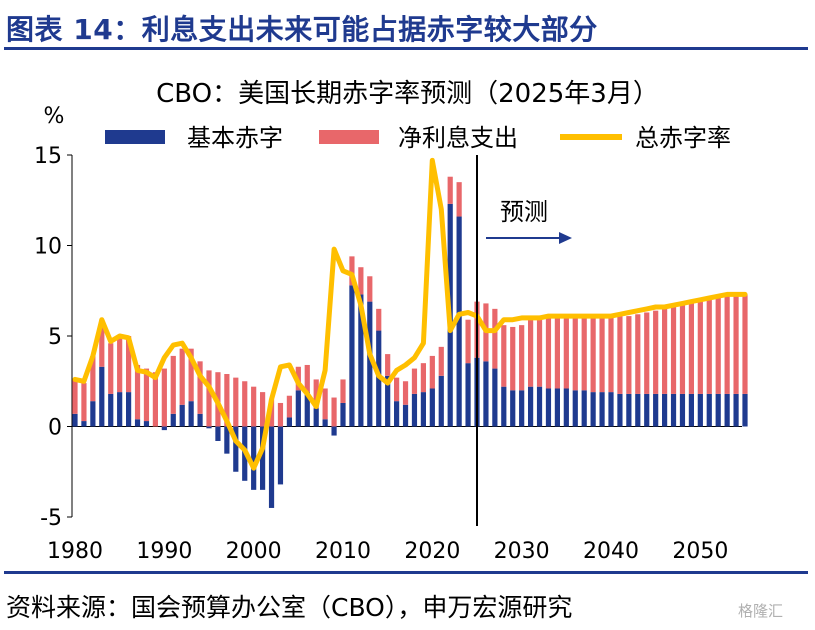 This screenshot has height=630, width=815. Describe the element at coordinates (55, 337) in the screenshot. I see `y-tick-label: 5` at that location.